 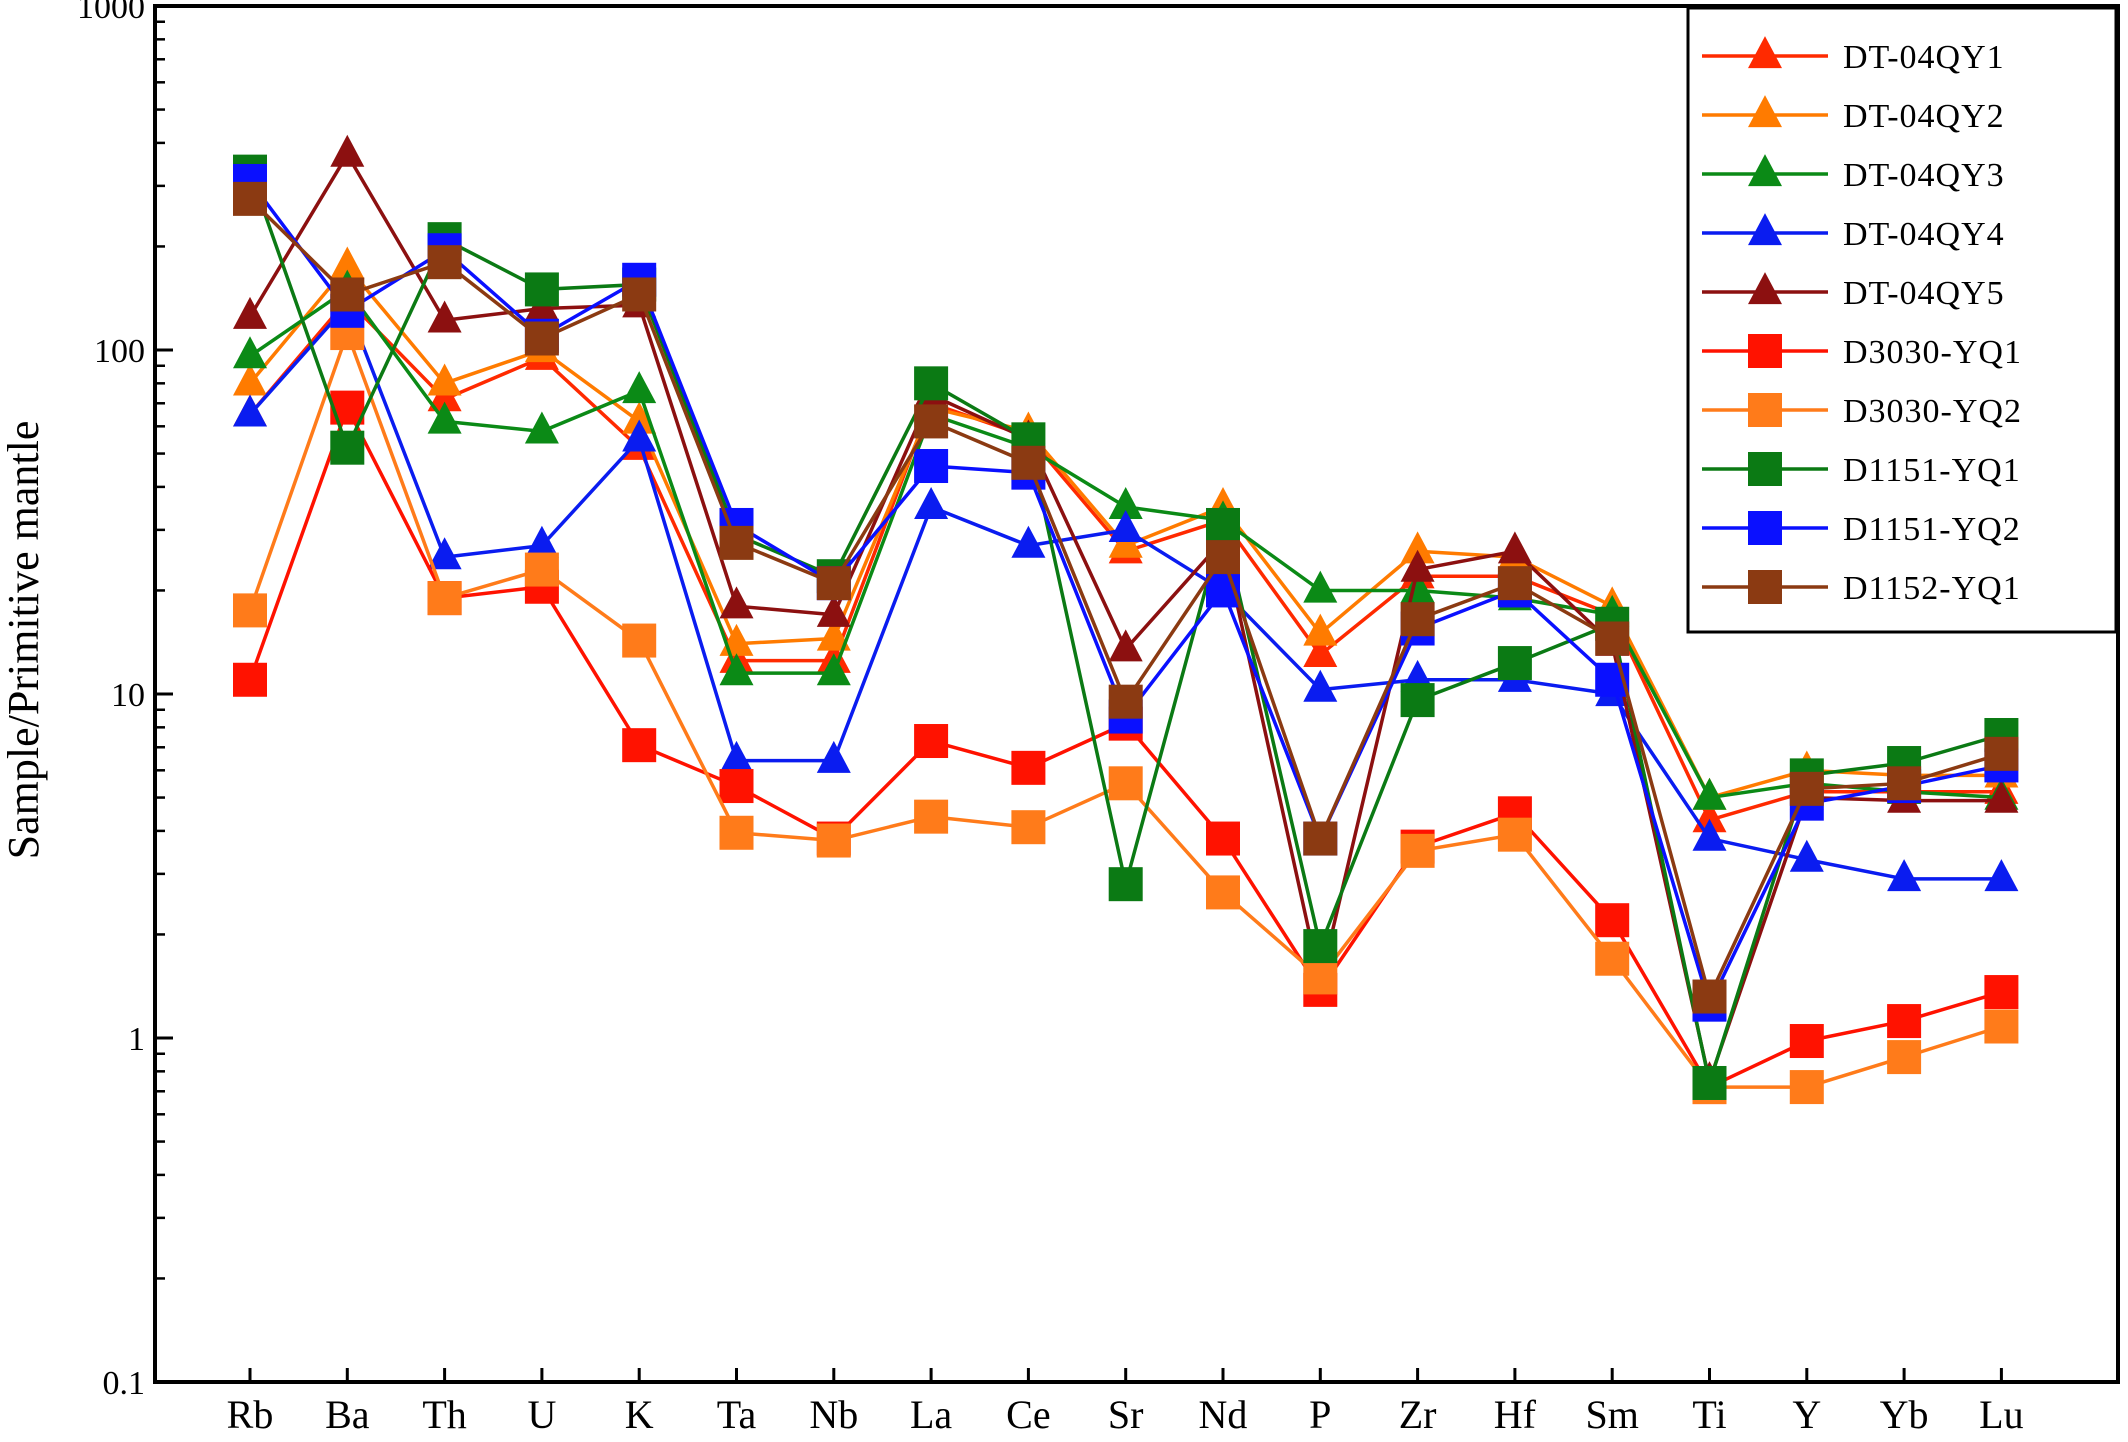 I want to click on y-tick-label: 0.1, so click(x=124, y=1383).